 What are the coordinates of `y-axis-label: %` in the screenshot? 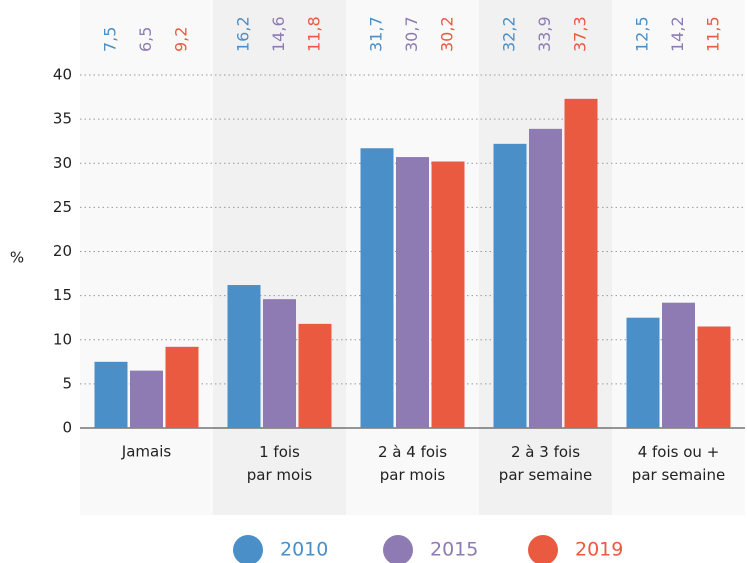 It's located at (17, 258).